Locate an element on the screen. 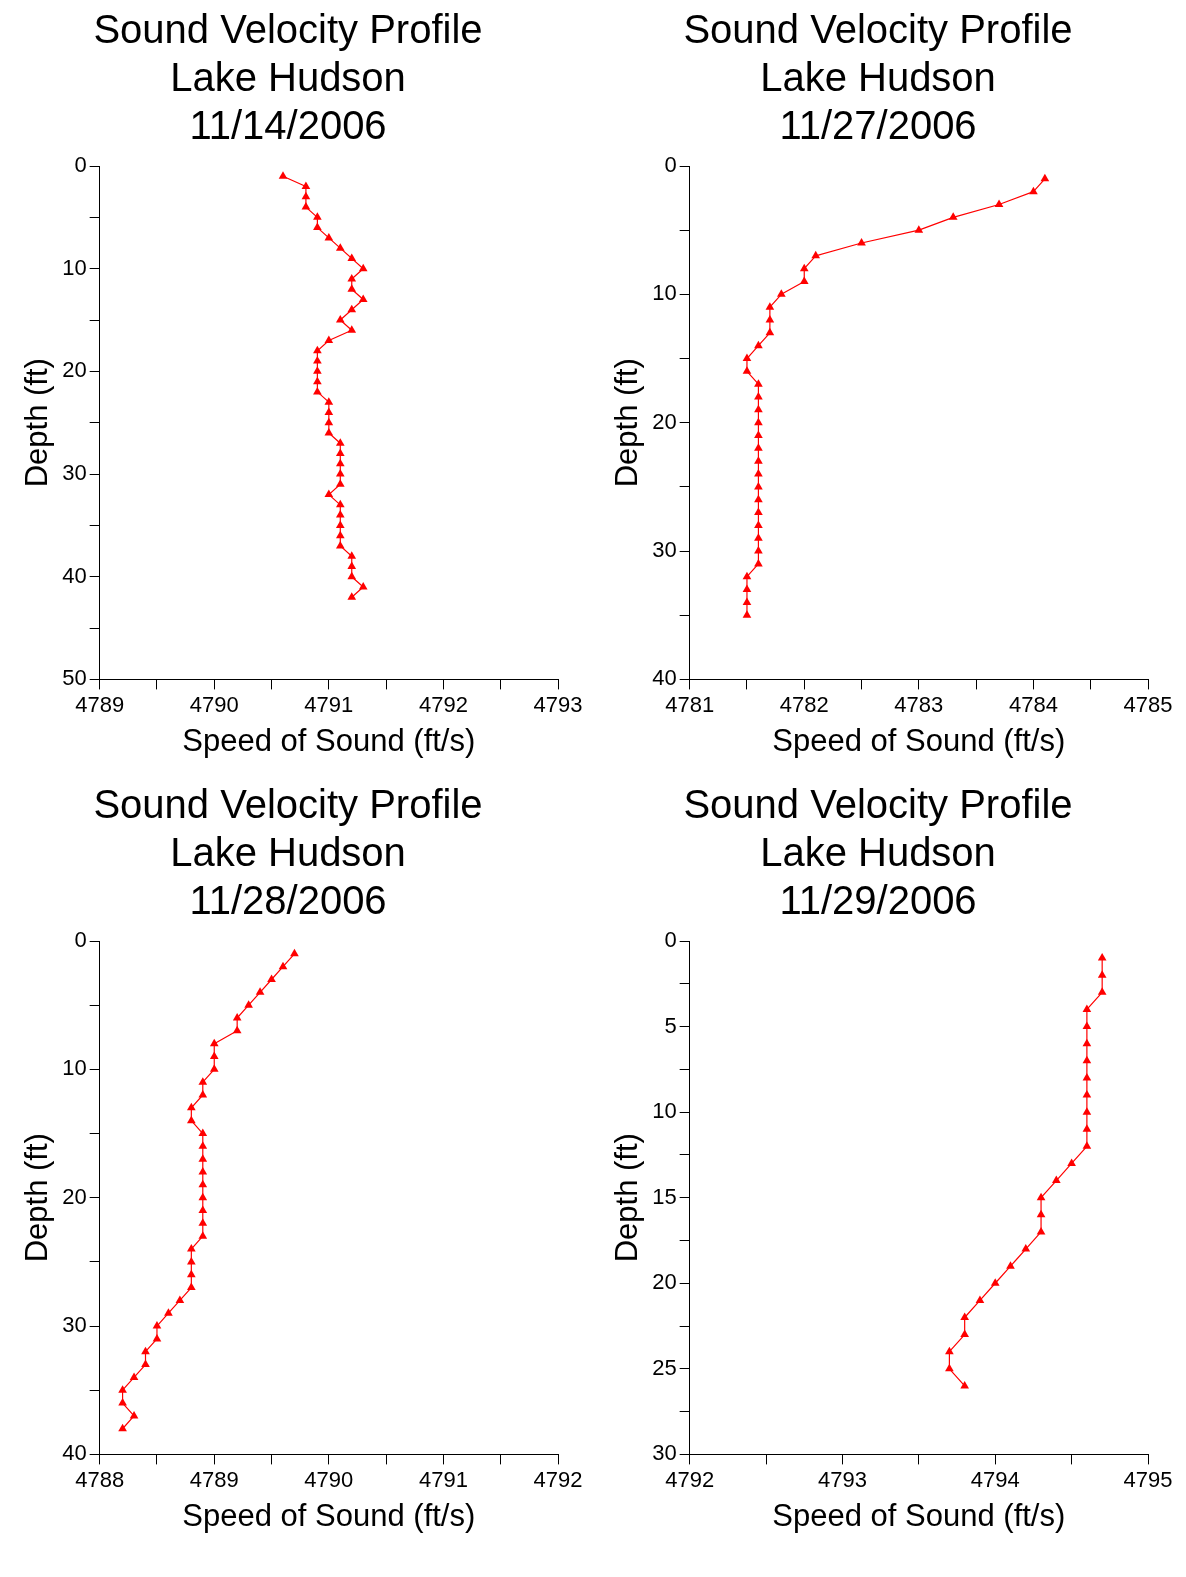  x-tick-label: 4782 is located at coordinates (804, 704).